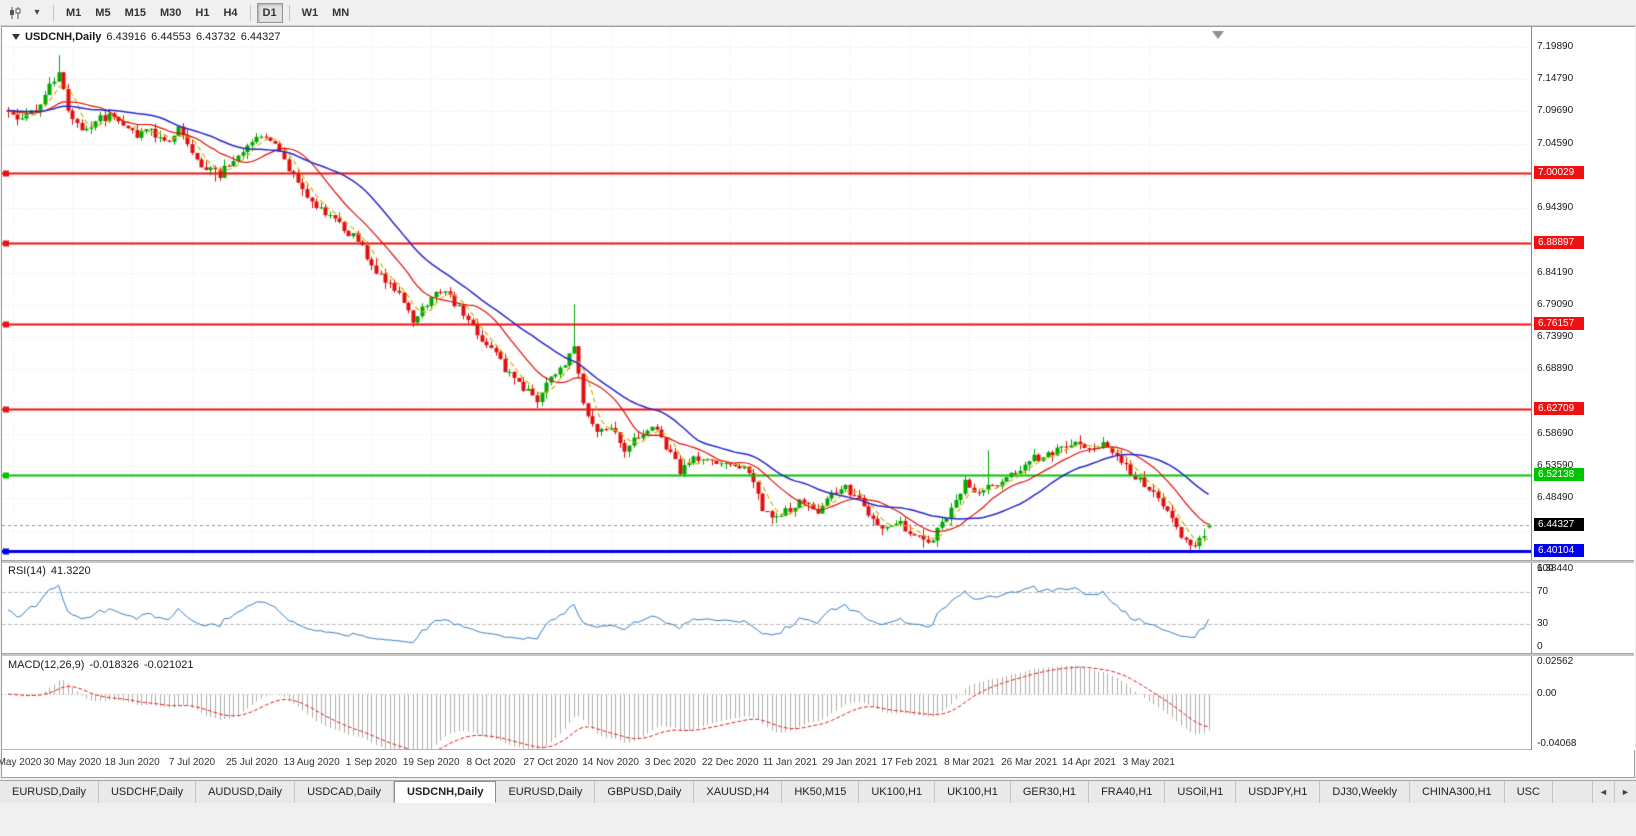 The image size is (1636, 836). I want to click on chart-type-icon-button, so click(15, 13).